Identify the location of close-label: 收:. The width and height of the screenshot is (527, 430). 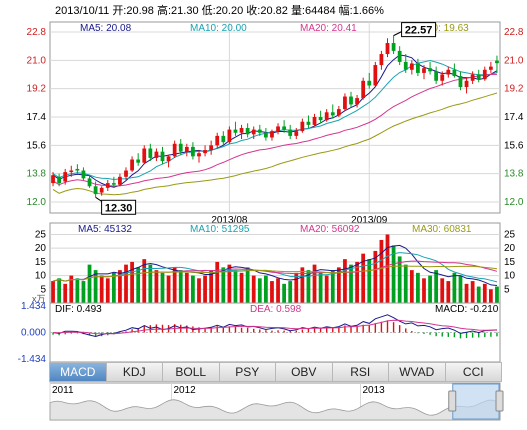
(253, 11).